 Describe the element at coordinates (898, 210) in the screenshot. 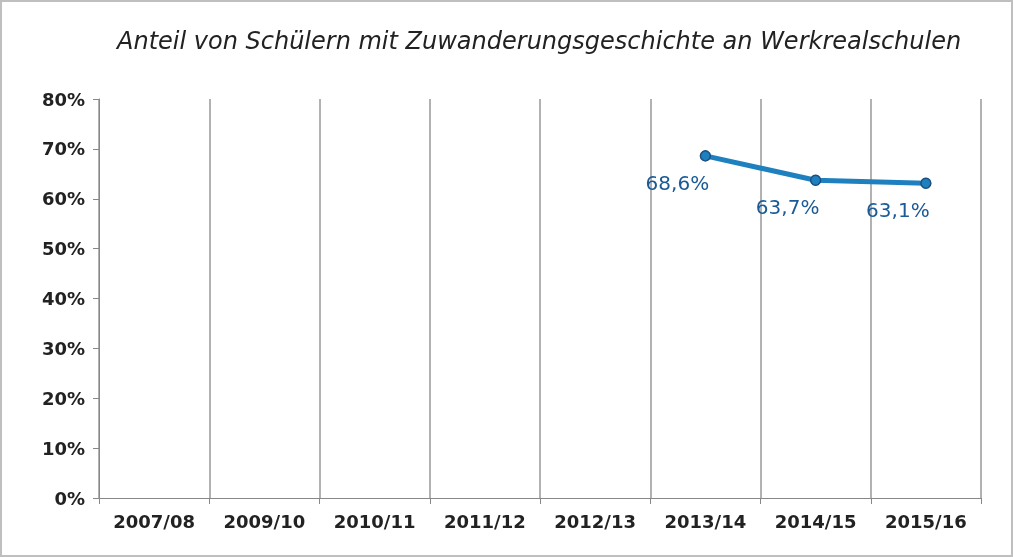

I see `data-label: 63,1%` at that location.